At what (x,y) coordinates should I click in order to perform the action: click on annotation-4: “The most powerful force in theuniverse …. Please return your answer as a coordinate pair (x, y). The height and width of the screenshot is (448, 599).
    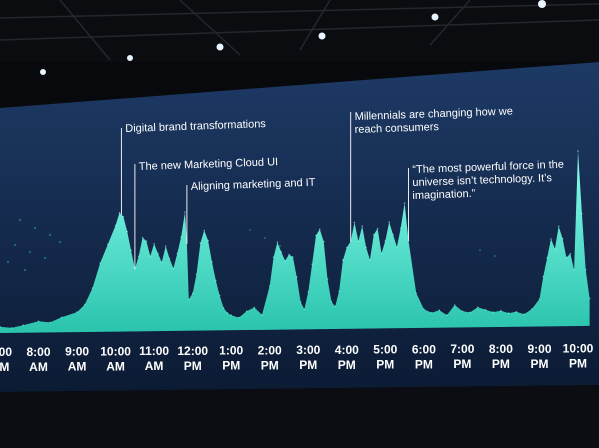
    Looking at the image, I should click on (486, 200).